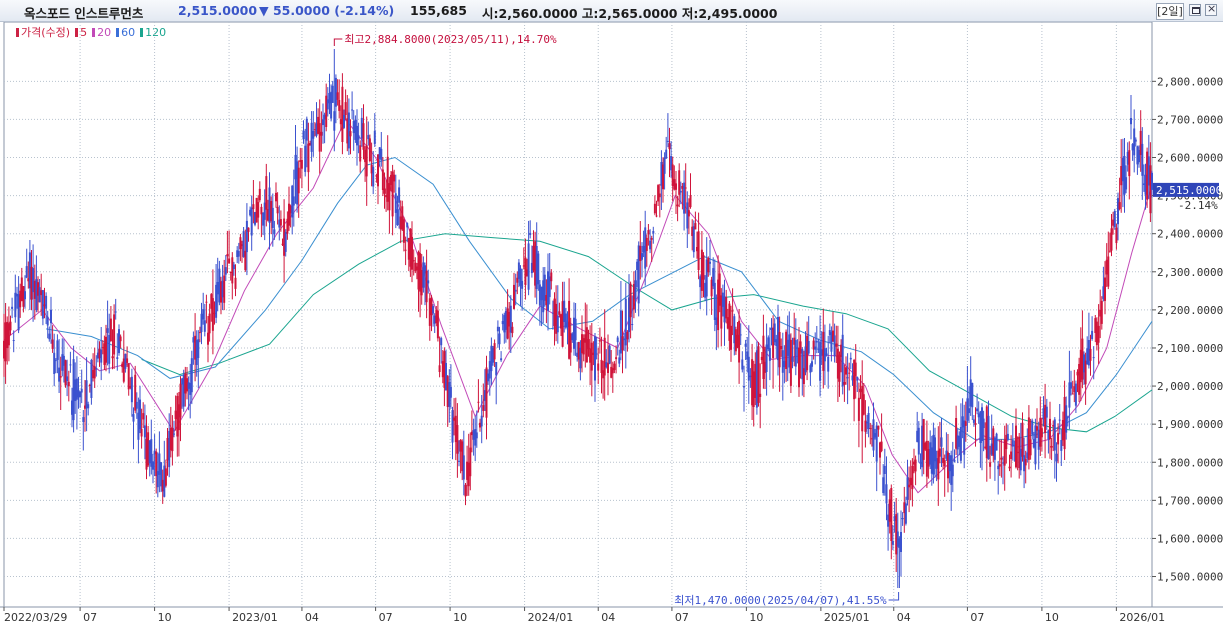 This screenshot has width=1223, height=638. I want to click on maximize-icon, so click(1195, 10).